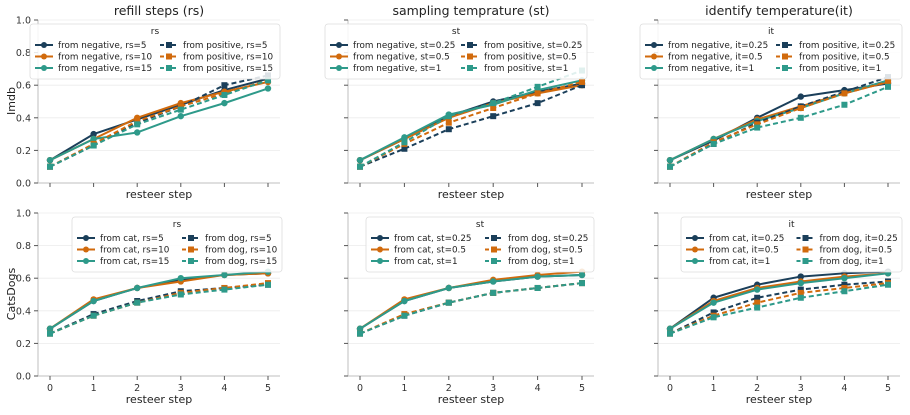 This screenshot has height=415, width=910. What do you see at coordinates (23, 311) in the screenshot?
I see `y-tick-label: 0.4` at bounding box center [23, 311].